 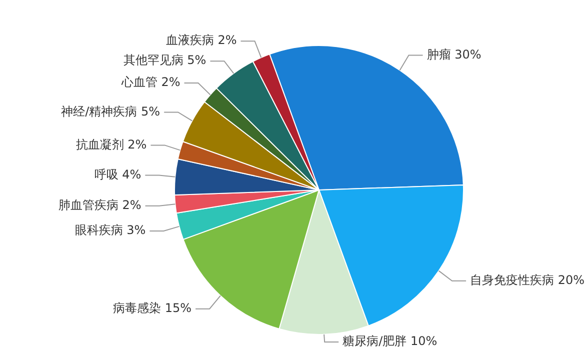 I want to click on slice-label: 眼科疾病 3%, so click(x=110, y=230).